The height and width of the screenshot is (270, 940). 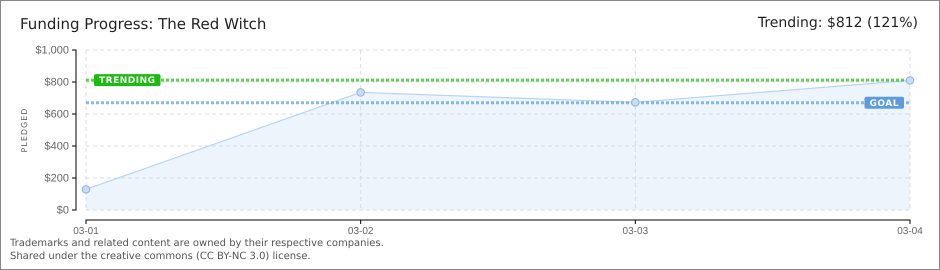 What do you see at coordinates (24, 130) in the screenshot?
I see `y-axis-title: PLEDGED` at bounding box center [24, 130].